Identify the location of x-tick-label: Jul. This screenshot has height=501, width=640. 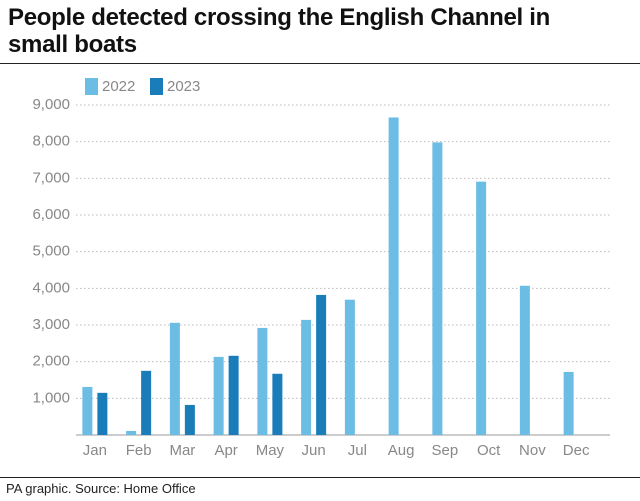
(357, 450).